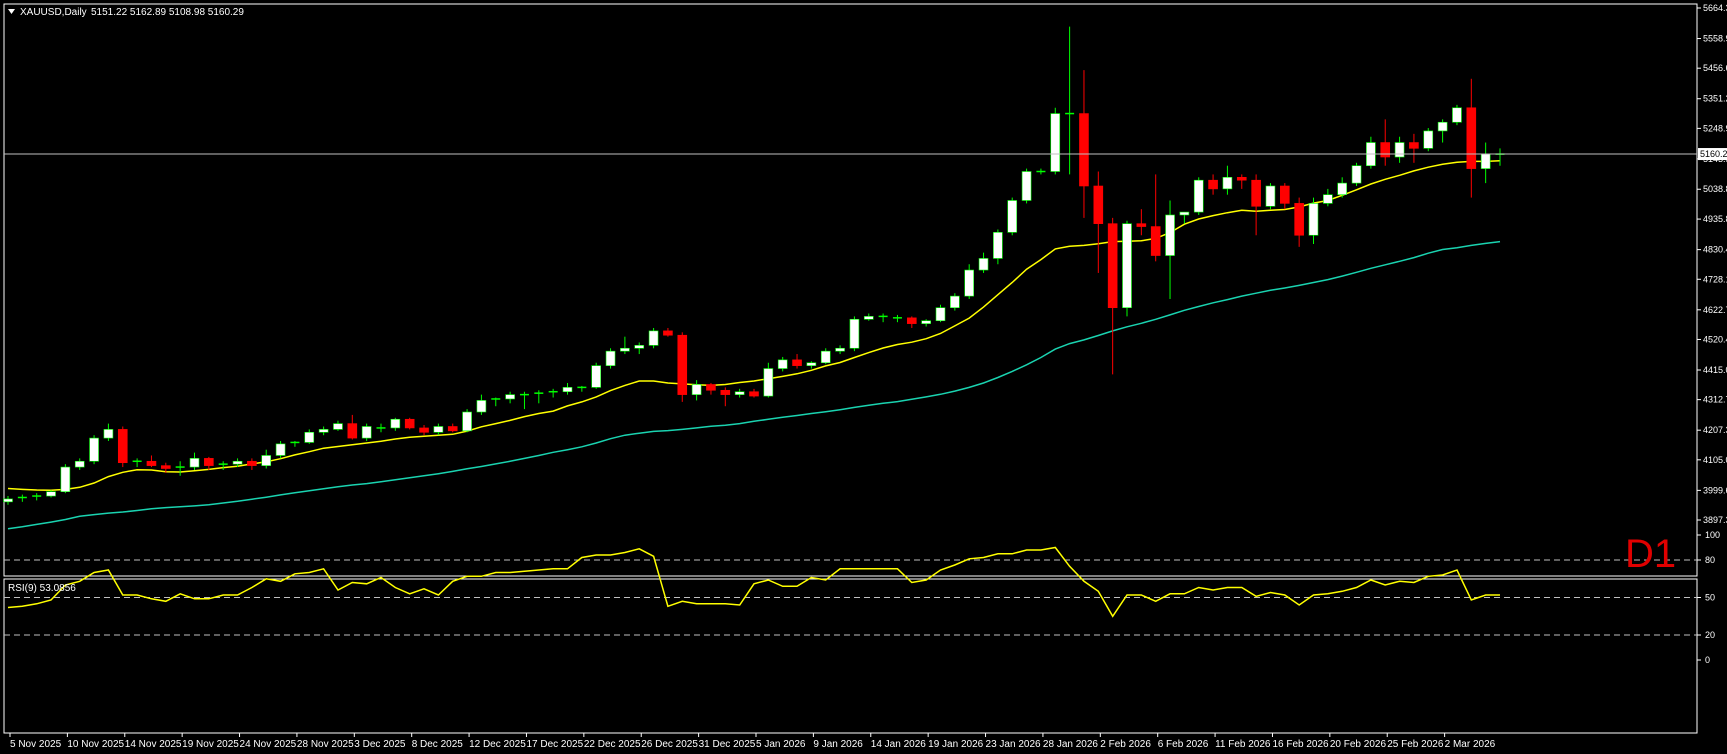 The height and width of the screenshot is (754, 1727). I want to click on timeframe-label: D1, so click(1650, 554).